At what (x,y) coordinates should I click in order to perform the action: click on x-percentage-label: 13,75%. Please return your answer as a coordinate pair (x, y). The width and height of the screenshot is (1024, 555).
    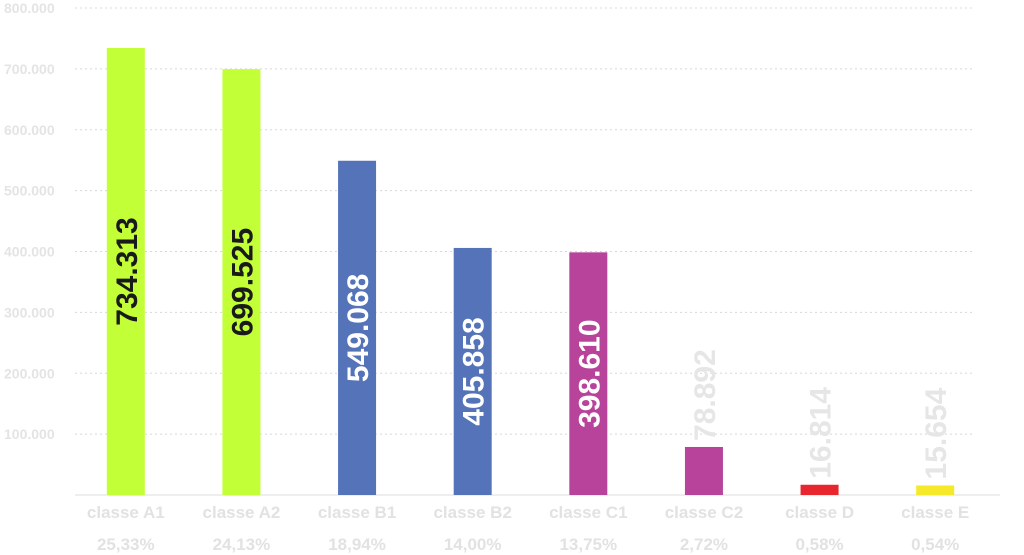
    Looking at the image, I should click on (588, 544).